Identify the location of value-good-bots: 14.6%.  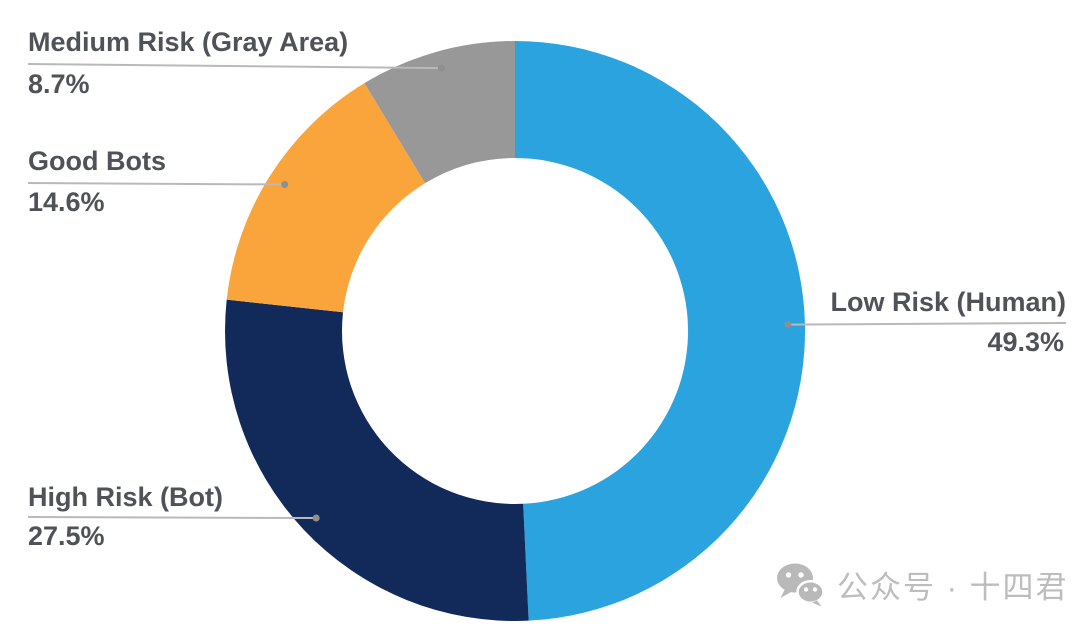
(66, 202).